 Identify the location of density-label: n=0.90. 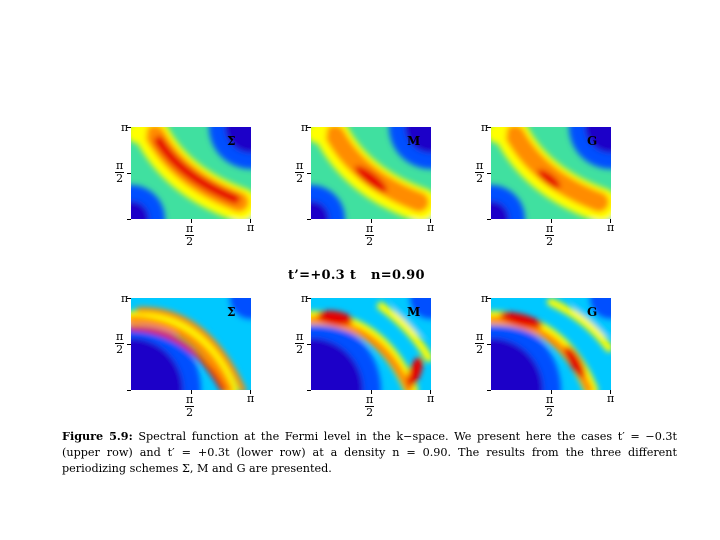
(398, 275).